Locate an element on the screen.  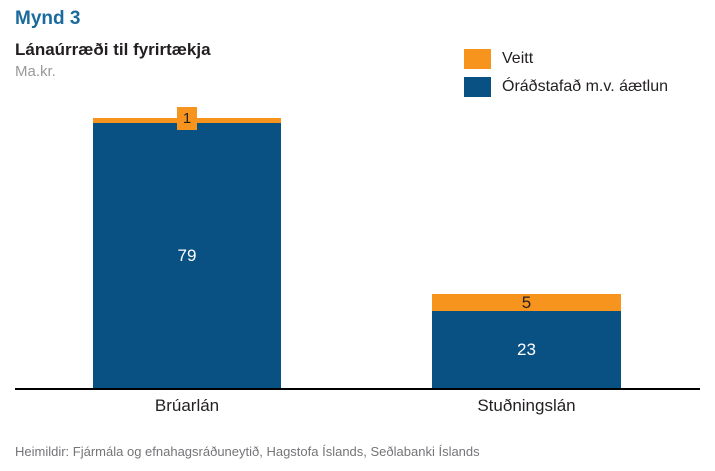
value-label: 23 is located at coordinates (526, 349).